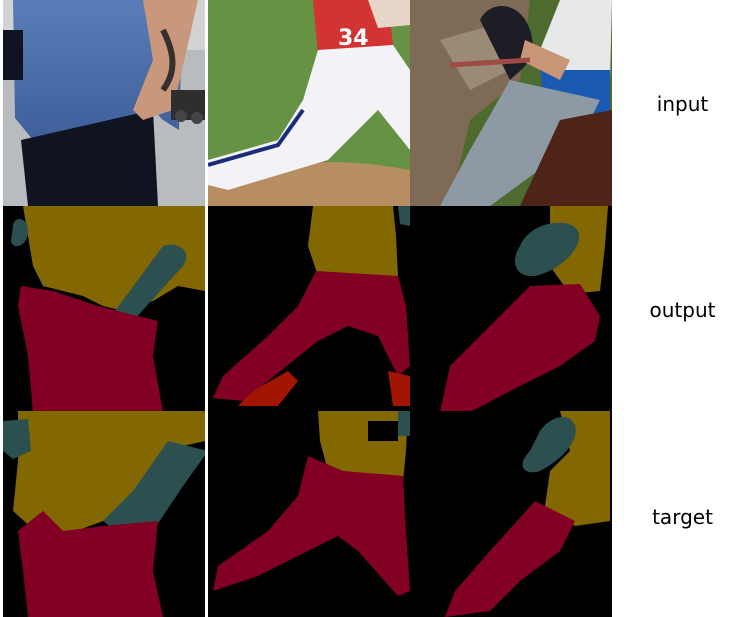  Describe the element at coordinates (682, 310) in the screenshot. I see `row-label-output: output` at that location.